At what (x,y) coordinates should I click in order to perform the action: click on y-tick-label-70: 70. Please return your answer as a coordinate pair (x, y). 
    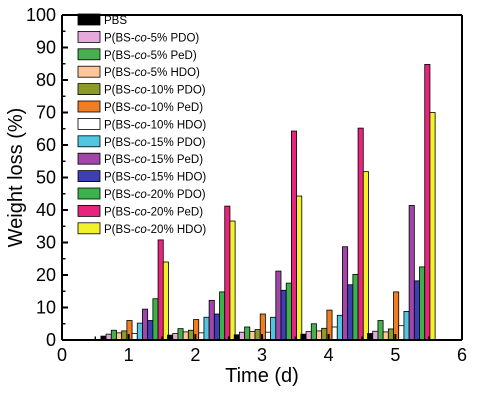
    Looking at the image, I should click on (46, 113).